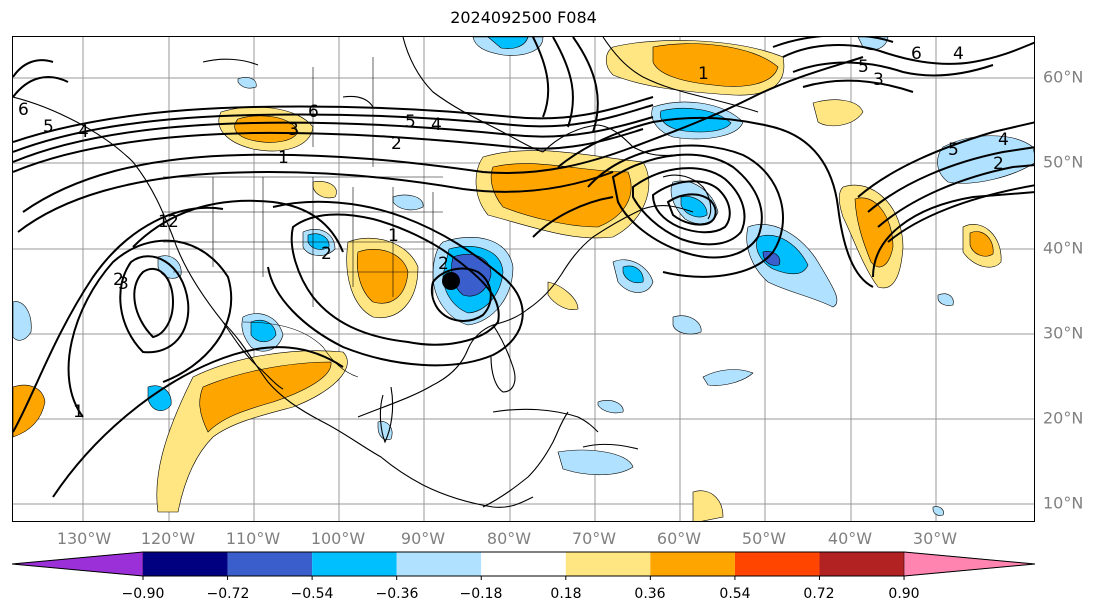 The image size is (1105, 615). What do you see at coordinates (566, 594) in the screenshot?
I see `colorbar-tick-label: 0.18` at bounding box center [566, 594].